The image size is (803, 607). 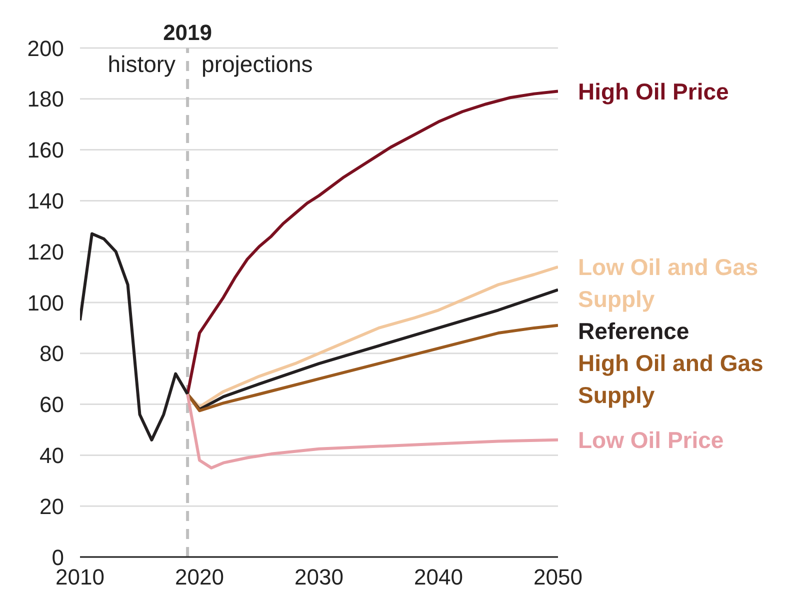 I want to click on x-tick-label: 2030, so click(x=319, y=577).